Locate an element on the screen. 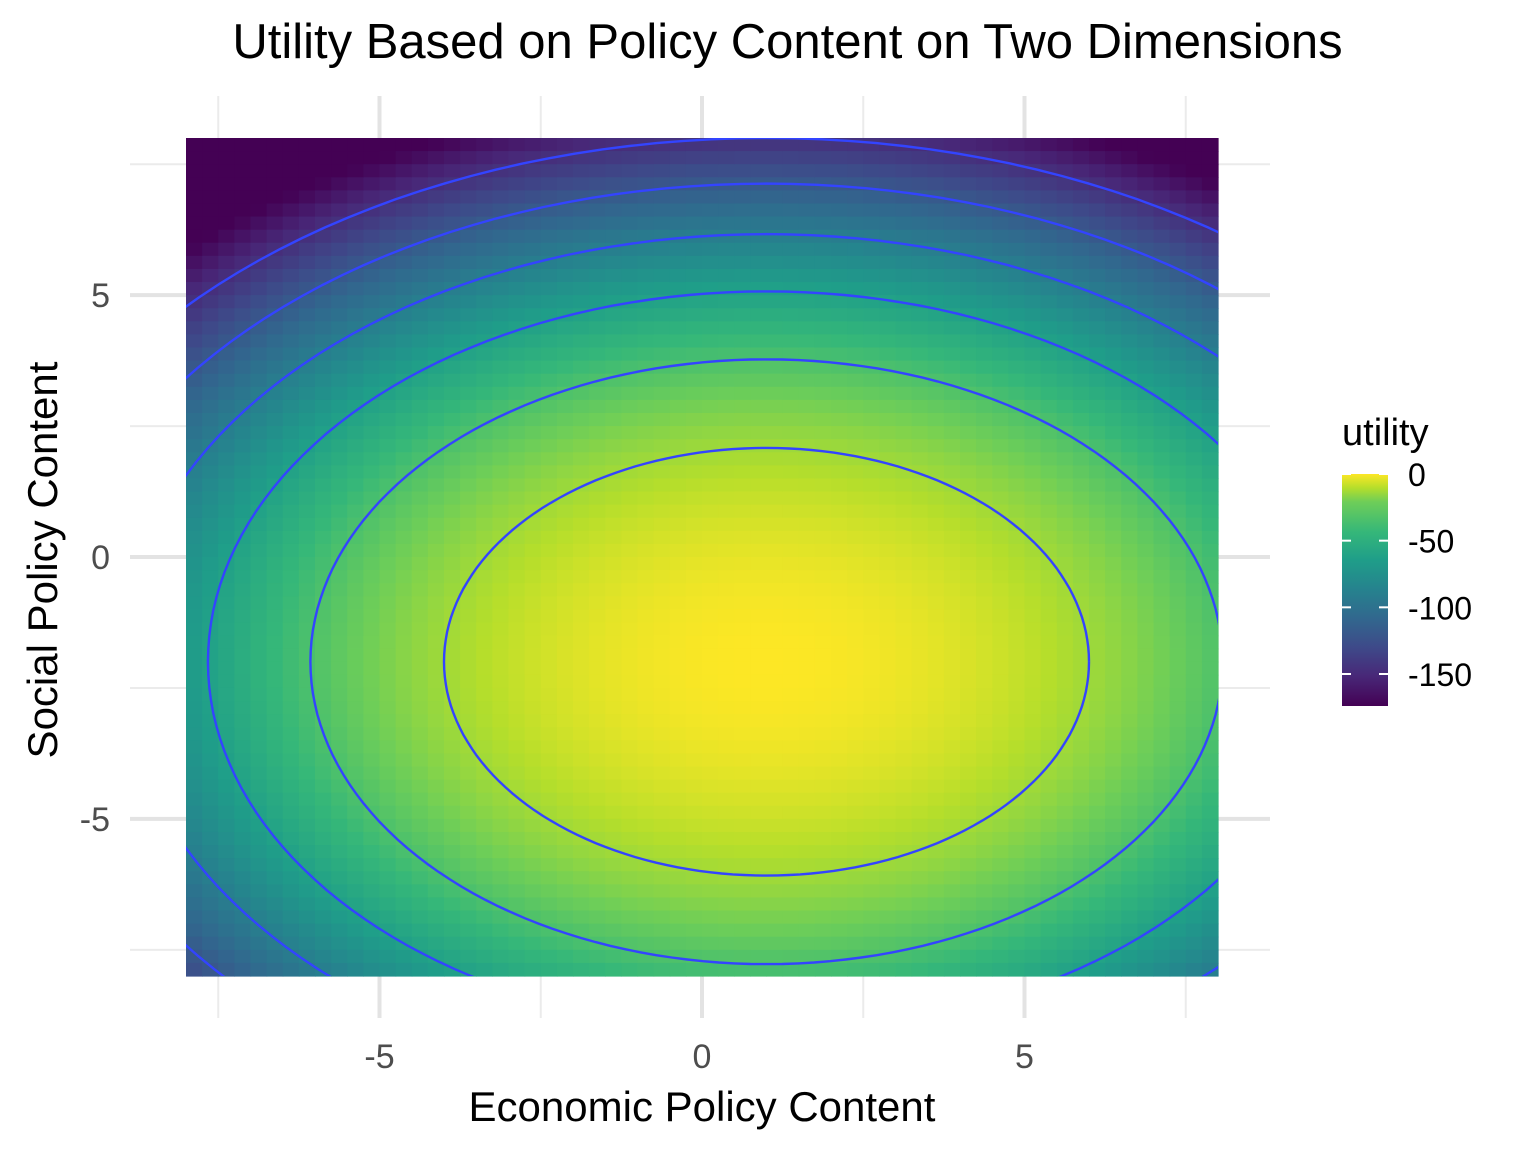 The height and width of the screenshot is (1152, 1536). legend-tick-label: -150 is located at coordinates (1440, 675).